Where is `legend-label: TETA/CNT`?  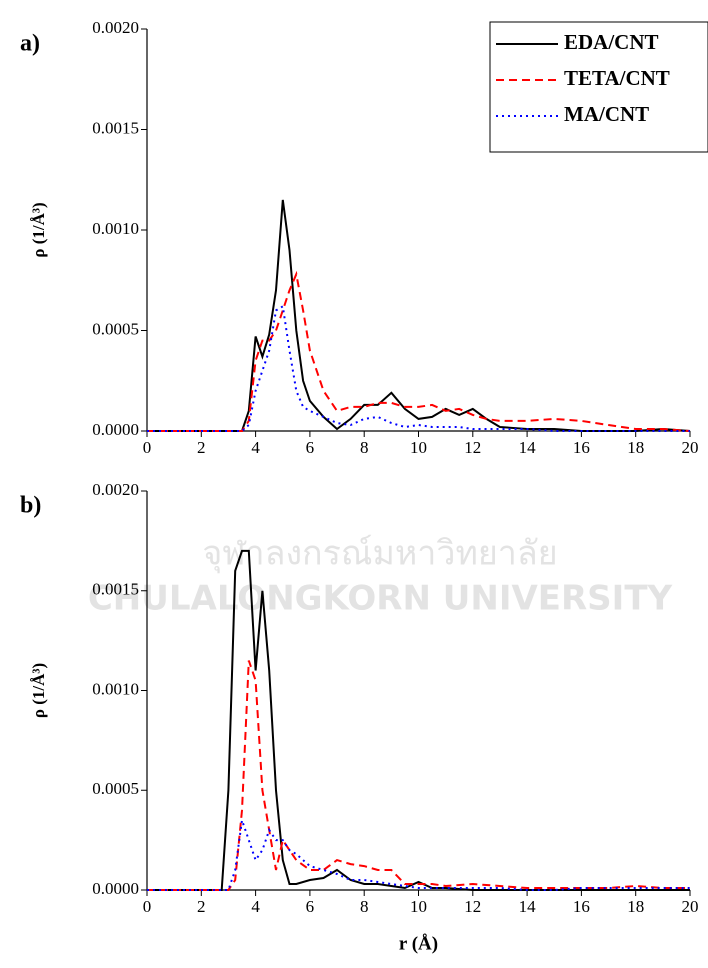
legend-label: TETA/CNT is located at coordinates (617, 78).